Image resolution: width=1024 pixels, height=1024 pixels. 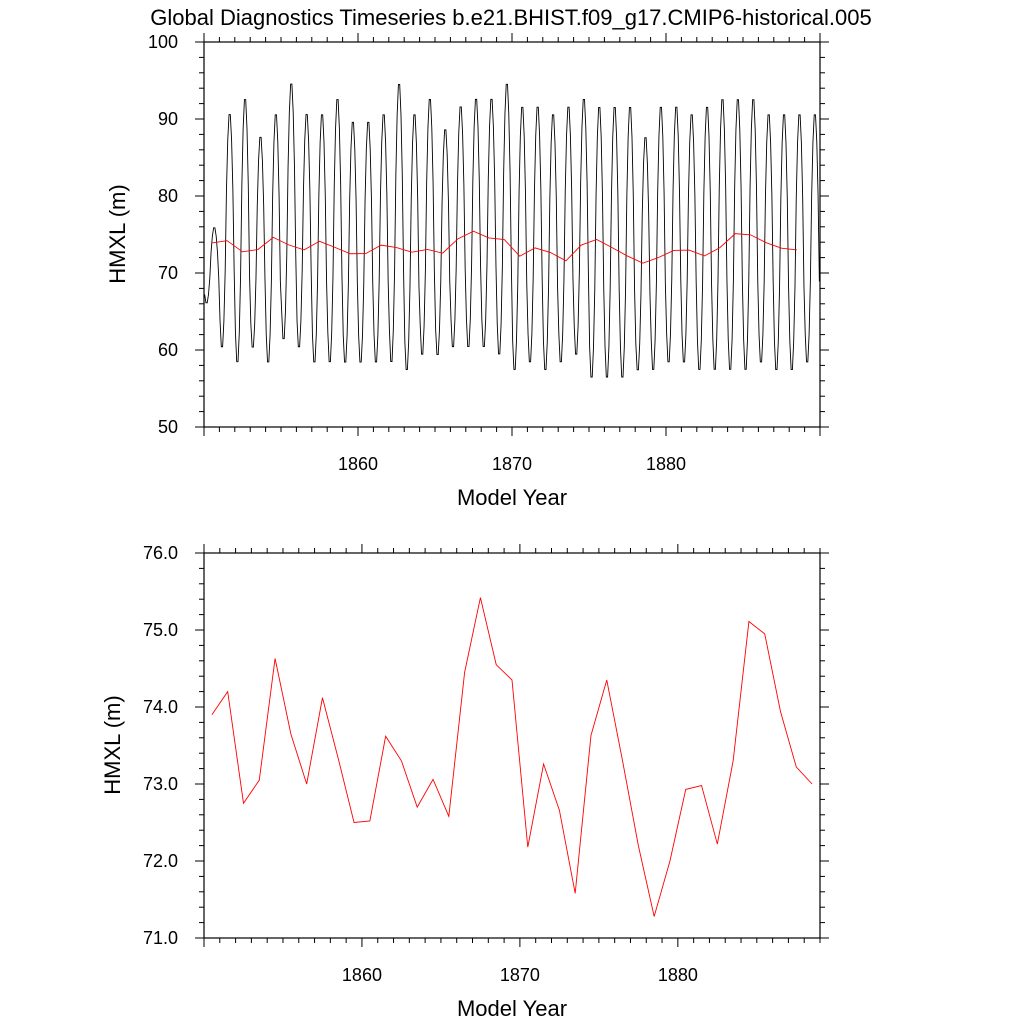 What do you see at coordinates (163, 234) in the screenshot?
I see `top-ytick-labels: 50 60 70 80 90 100` at bounding box center [163, 234].